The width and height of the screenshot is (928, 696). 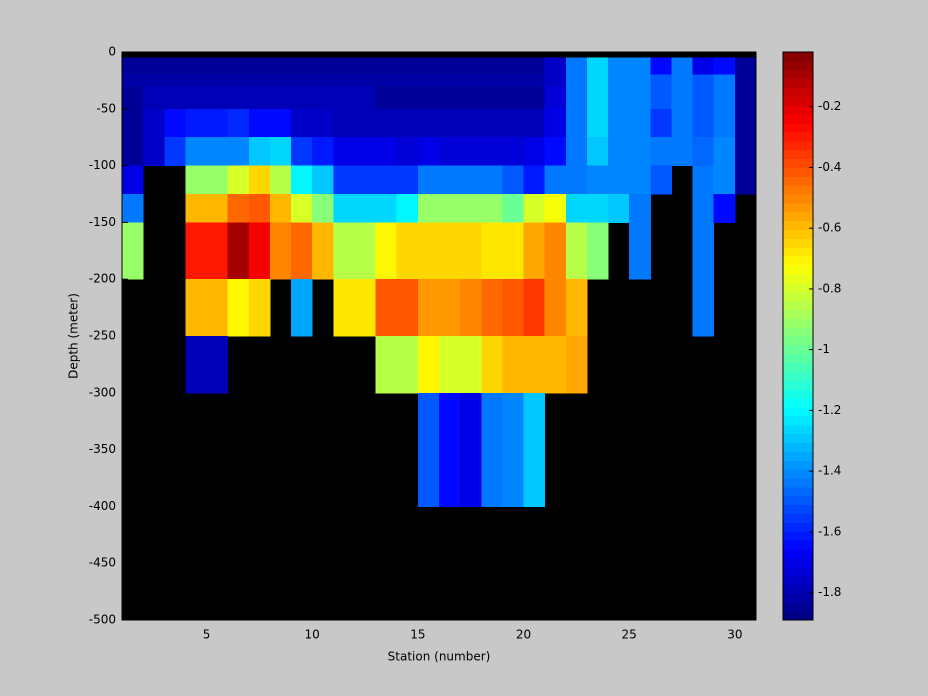 I want to click on y-tick-label: -200, so click(x=102, y=279).